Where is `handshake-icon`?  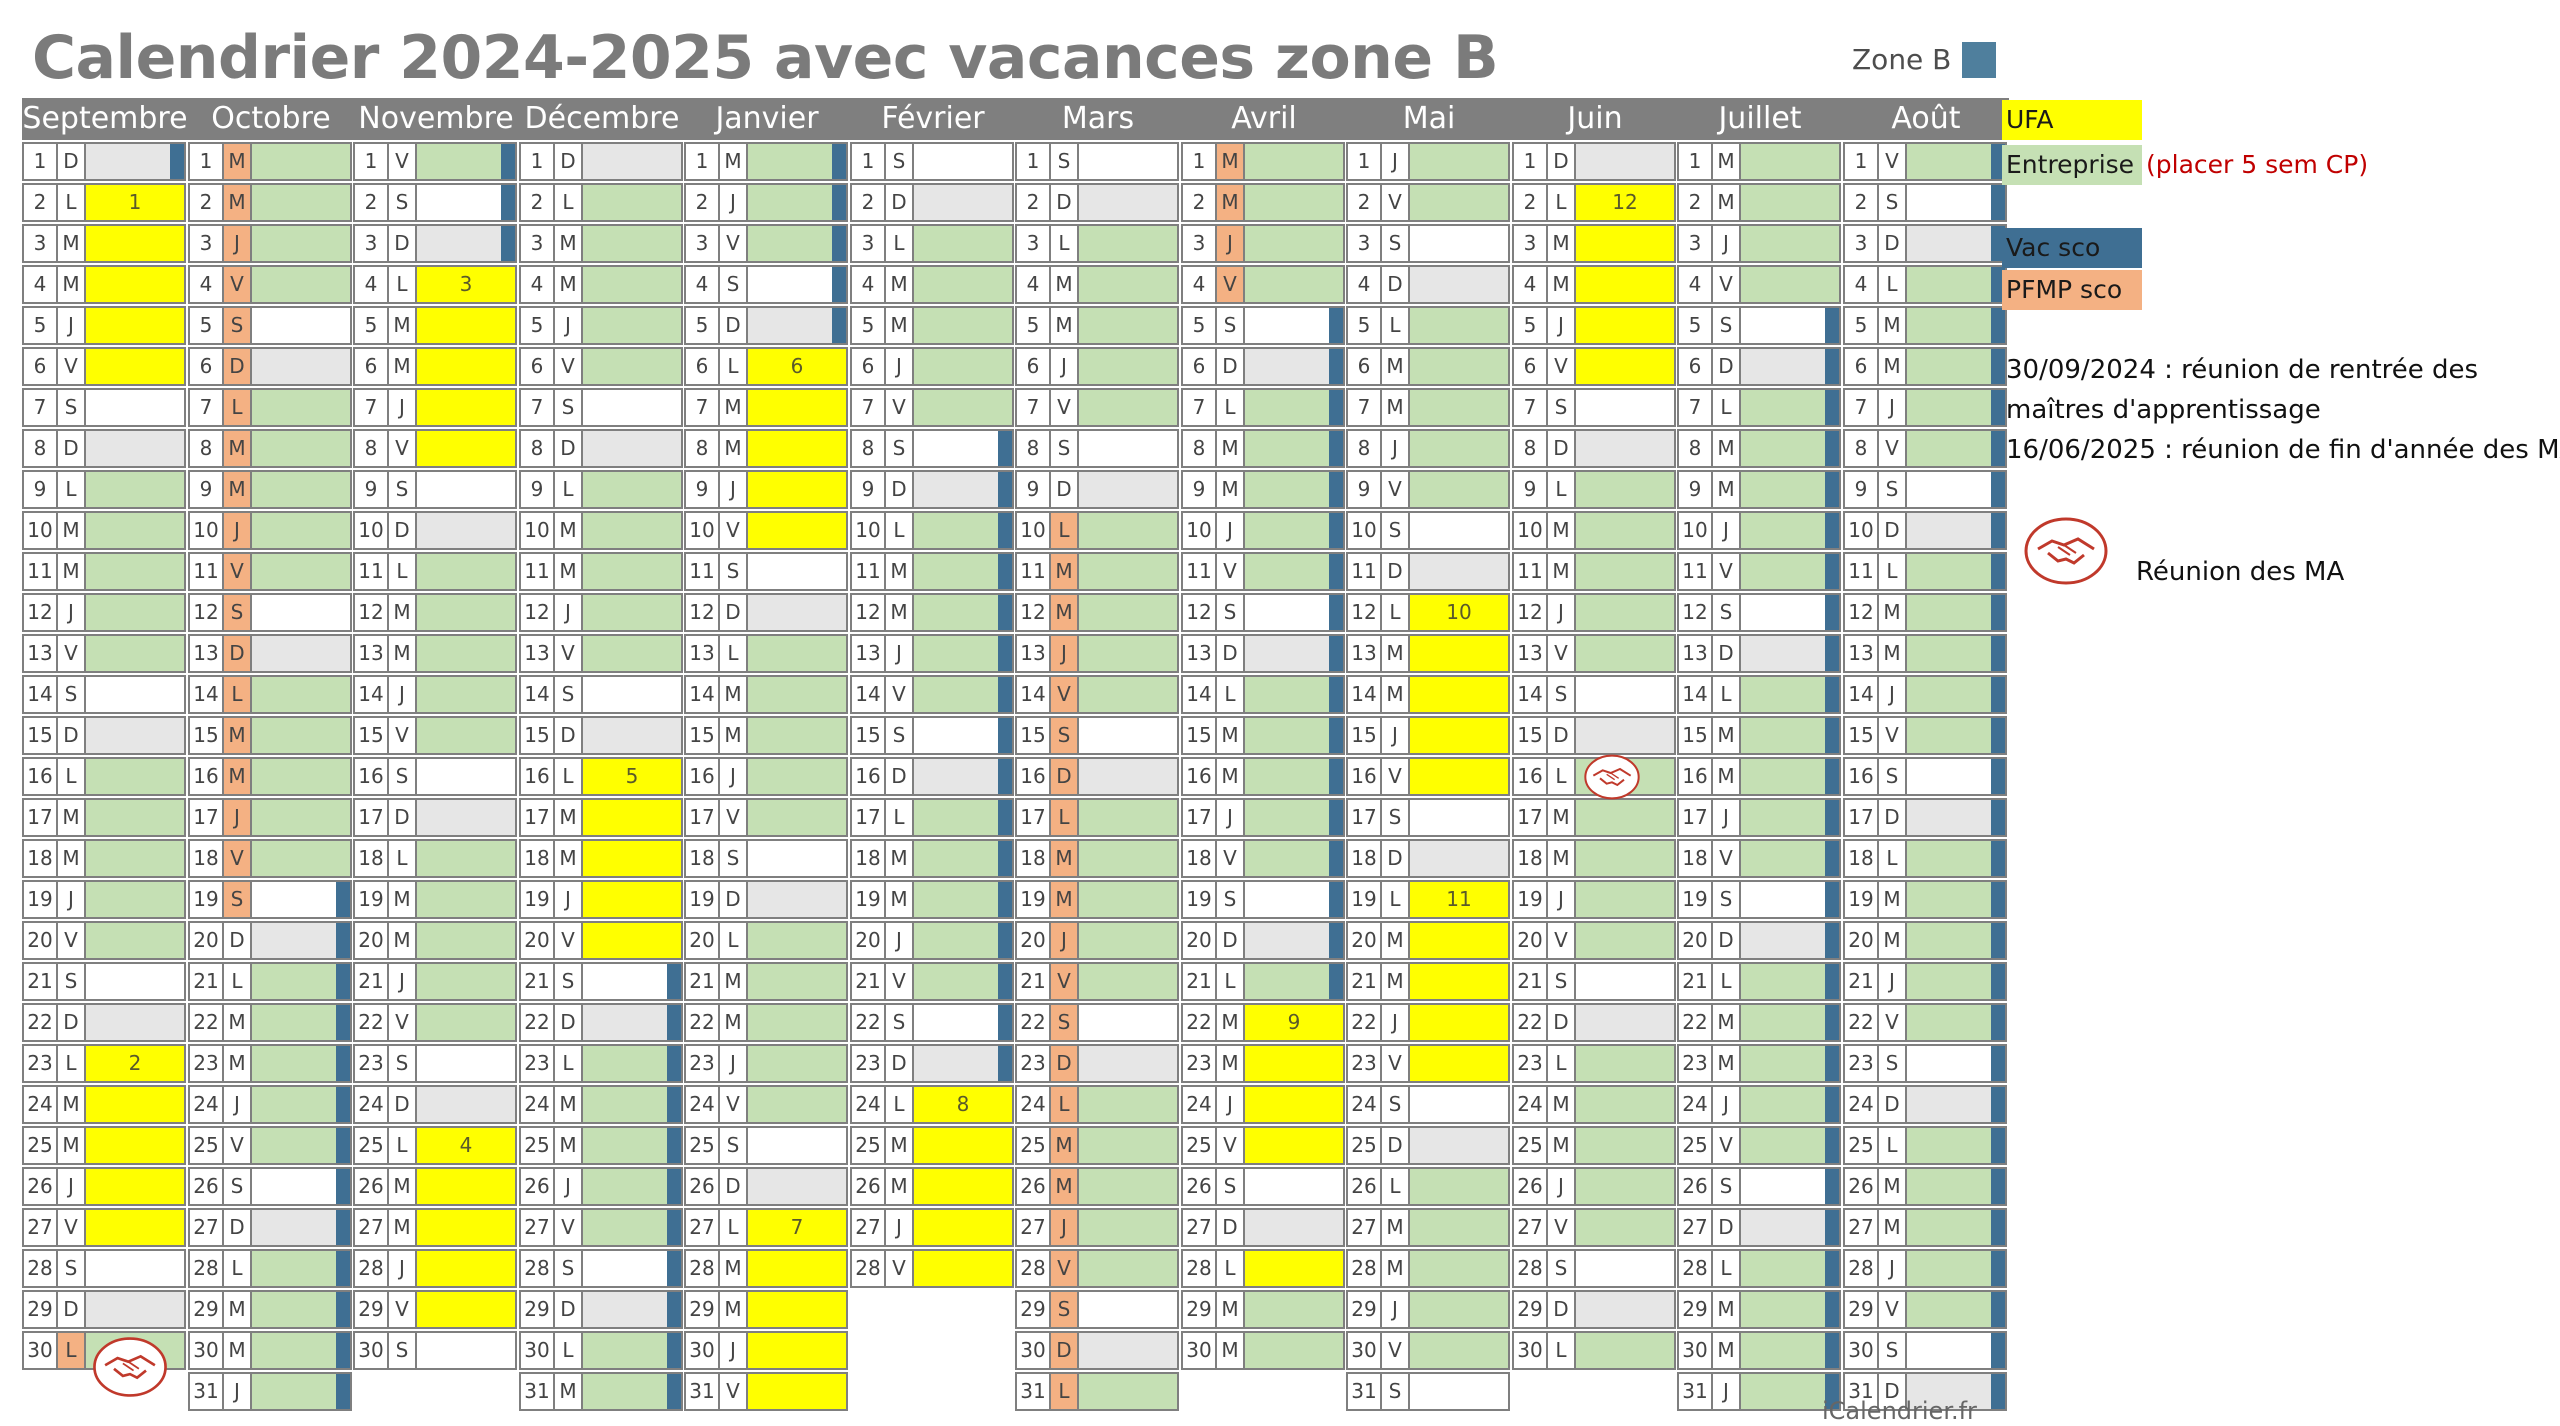
handshake-icon is located at coordinates (2066, 551).